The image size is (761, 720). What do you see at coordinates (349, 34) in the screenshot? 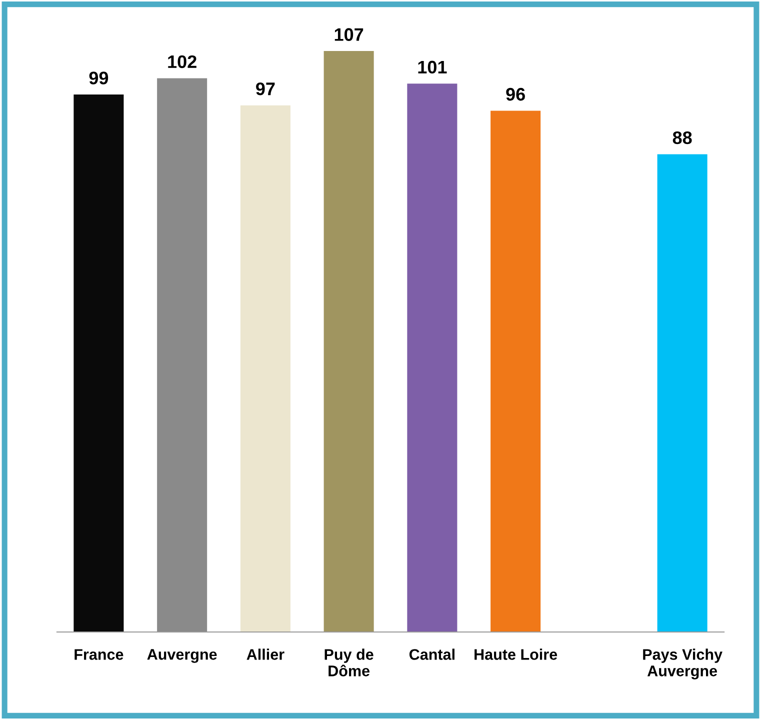
I see `data-label: 107` at bounding box center [349, 34].